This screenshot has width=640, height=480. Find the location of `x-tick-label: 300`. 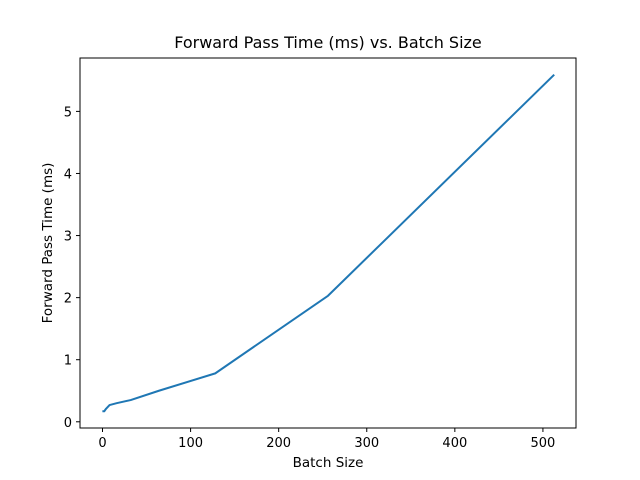

x-tick-label: 300 is located at coordinates (366, 443).